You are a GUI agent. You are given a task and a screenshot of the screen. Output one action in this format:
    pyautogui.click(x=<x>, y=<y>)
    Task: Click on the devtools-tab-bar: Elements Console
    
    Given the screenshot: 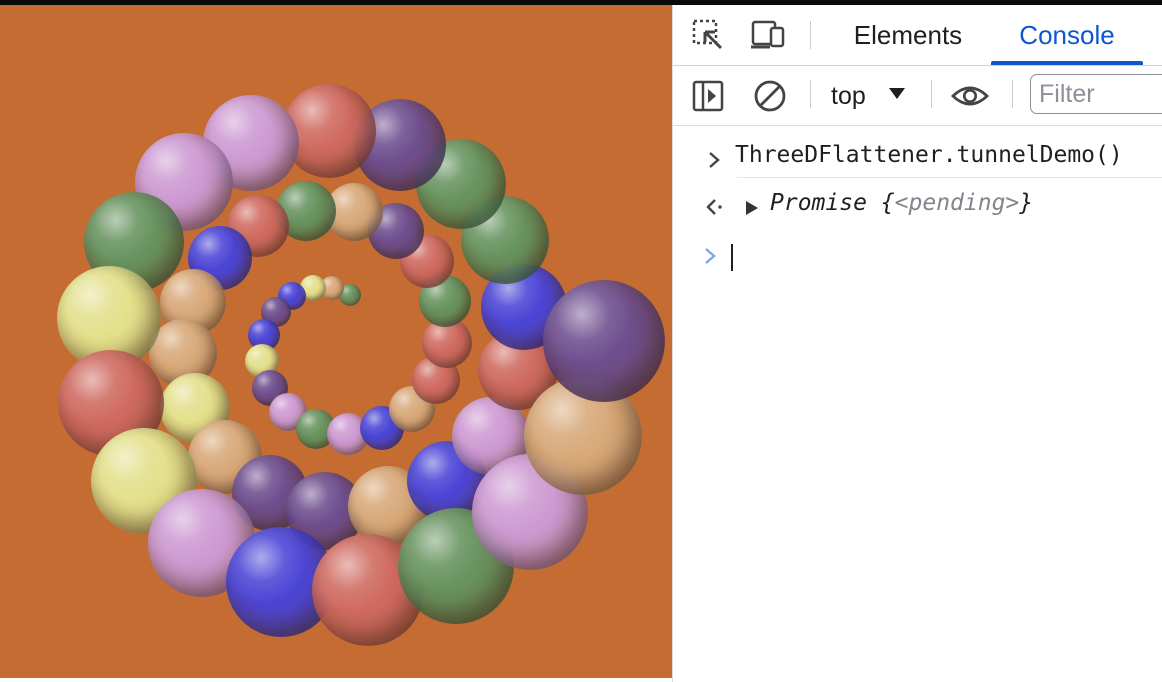 What is the action you would take?
    pyautogui.click(x=917, y=35)
    